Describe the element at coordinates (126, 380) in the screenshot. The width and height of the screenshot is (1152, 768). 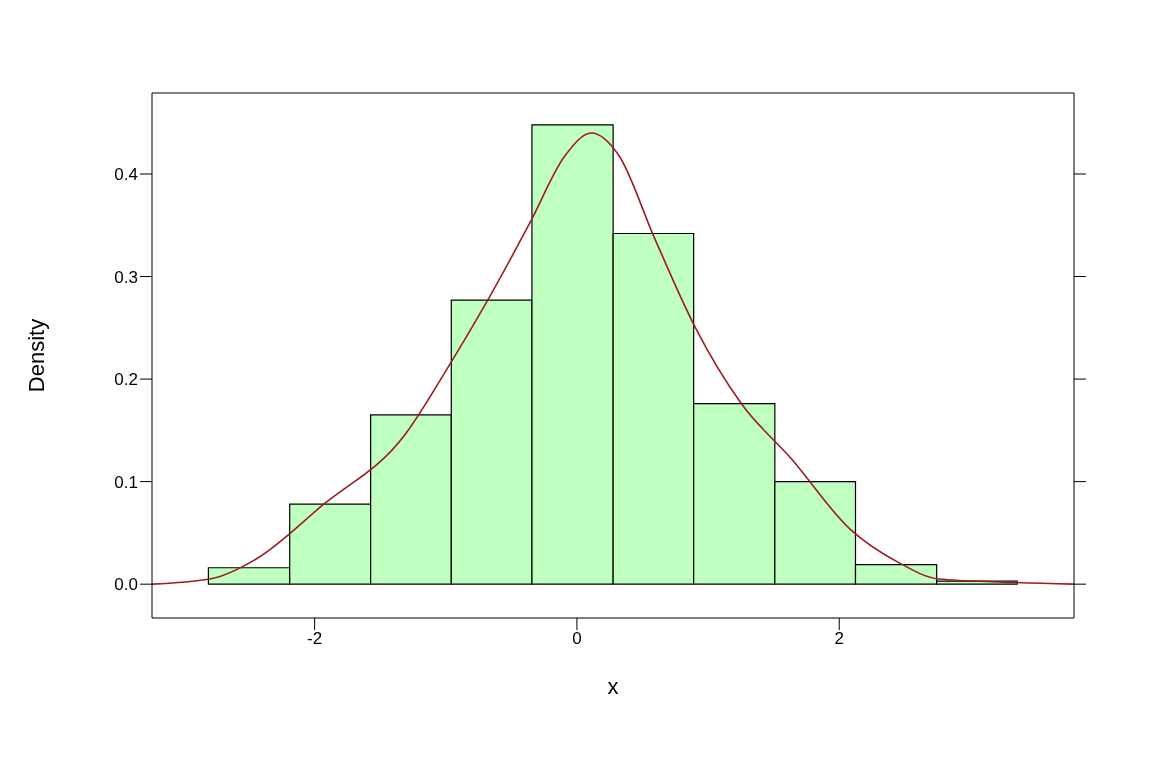
I see `y-tick-label: 0.2` at that location.